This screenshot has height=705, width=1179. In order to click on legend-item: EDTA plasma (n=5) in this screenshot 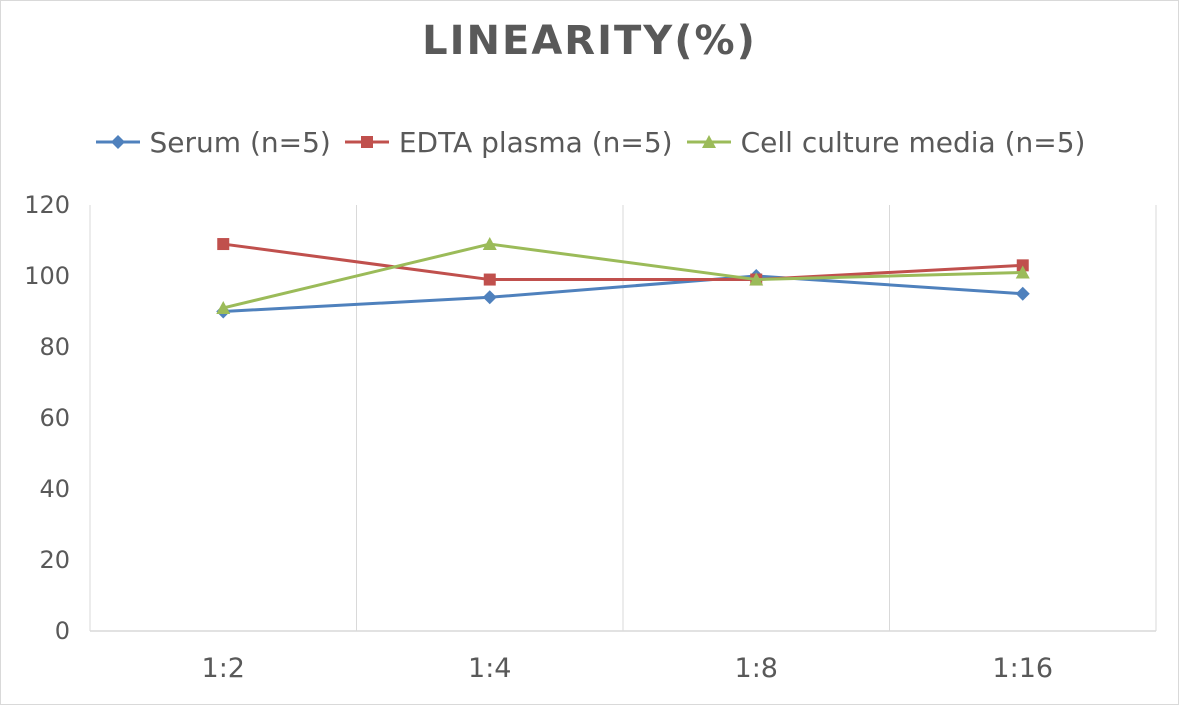, I will do `click(508, 142)`.